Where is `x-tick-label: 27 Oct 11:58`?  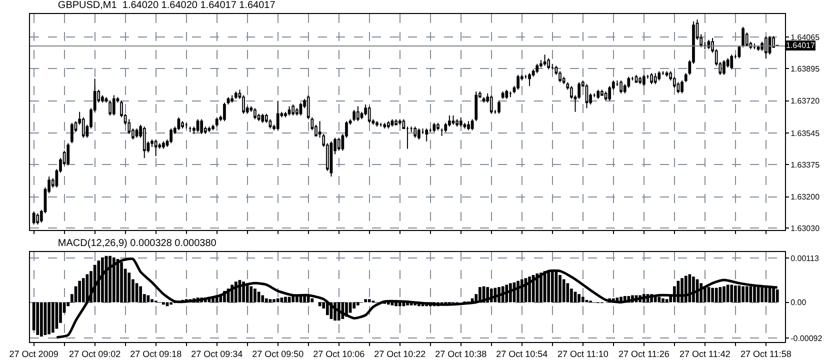 x-tick-label: 27 Oct 11:58 is located at coordinates (766, 353).